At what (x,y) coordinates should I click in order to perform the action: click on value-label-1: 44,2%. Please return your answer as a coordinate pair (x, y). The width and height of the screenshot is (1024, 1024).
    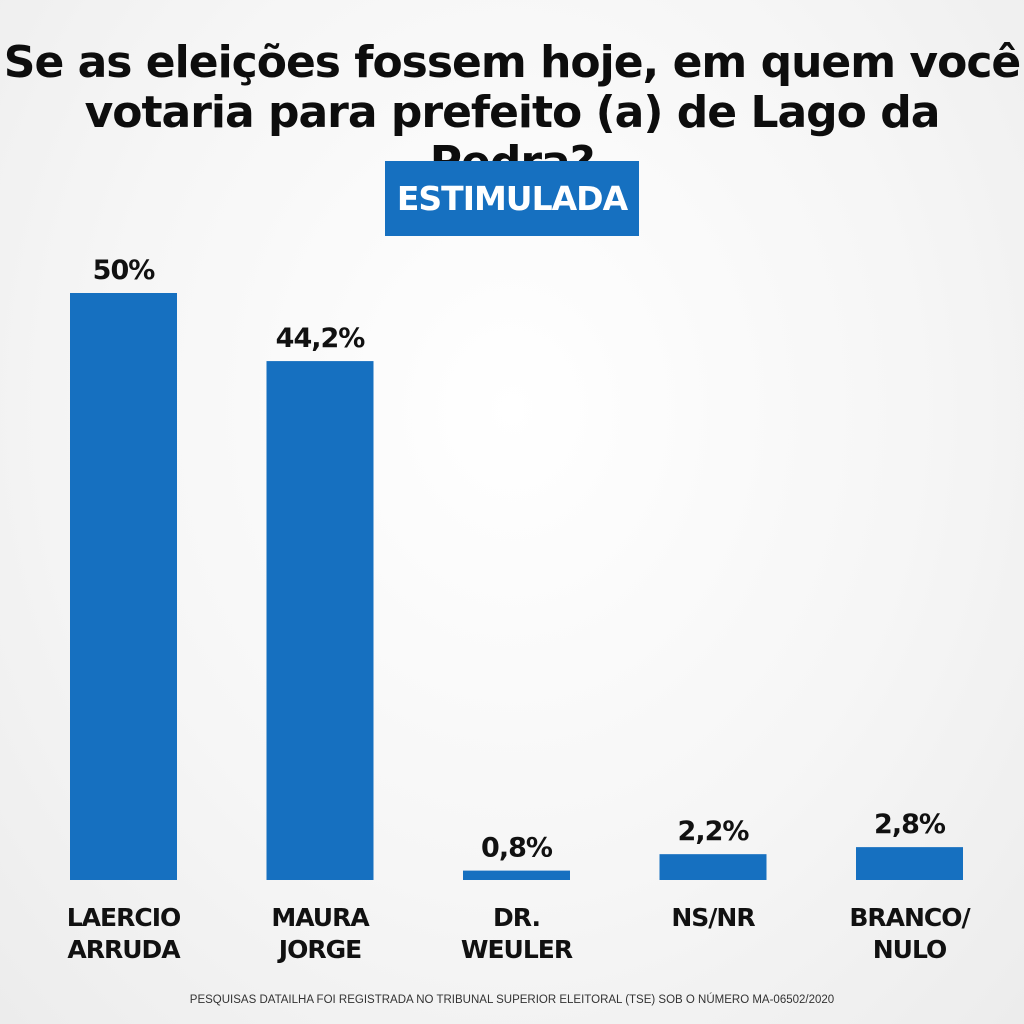
    Looking at the image, I should click on (321, 338).